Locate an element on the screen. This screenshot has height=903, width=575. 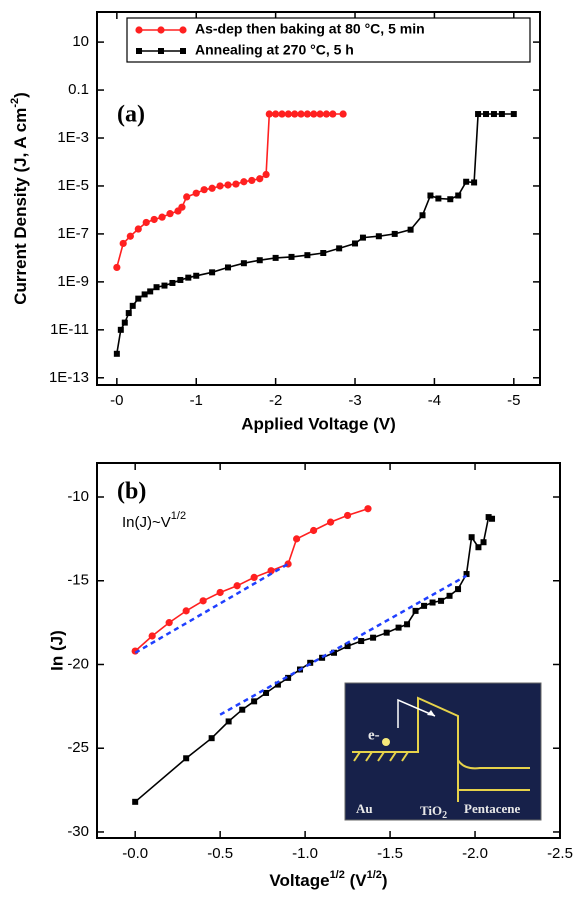
inset-diagram: e- Au TiO2 Pentacene is located at coordinates (443, 751).